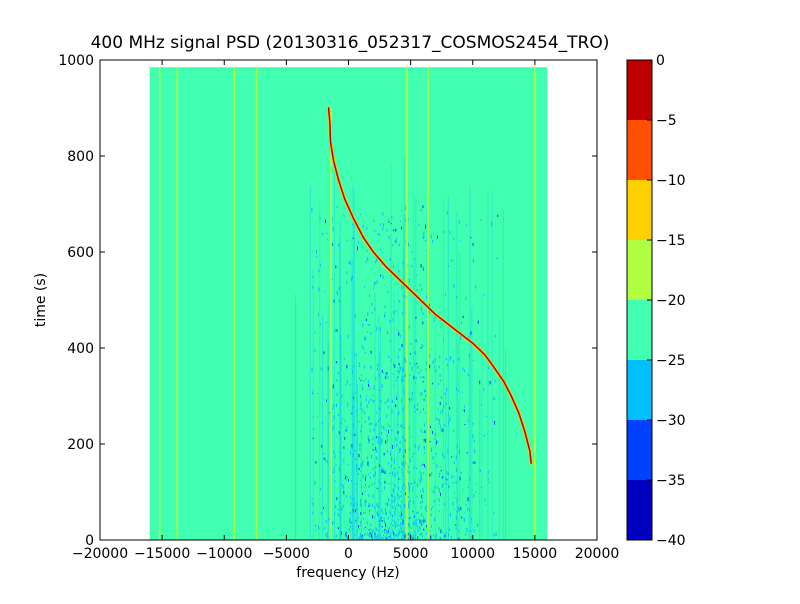  Describe the element at coordinates (639, 450) in the screenshot. I see `colorbar-segment` at that location.